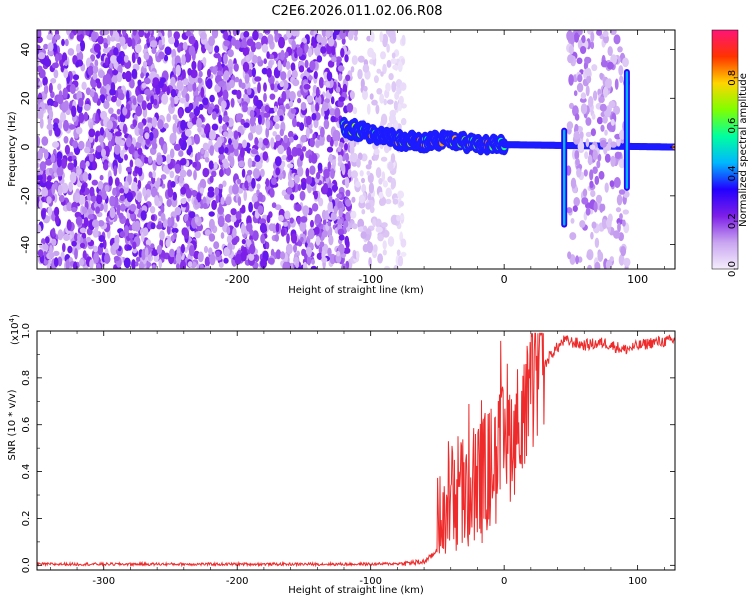  I want to click on figure-title: C2E6.2026.011.02.06.R08, so click(356, 11).